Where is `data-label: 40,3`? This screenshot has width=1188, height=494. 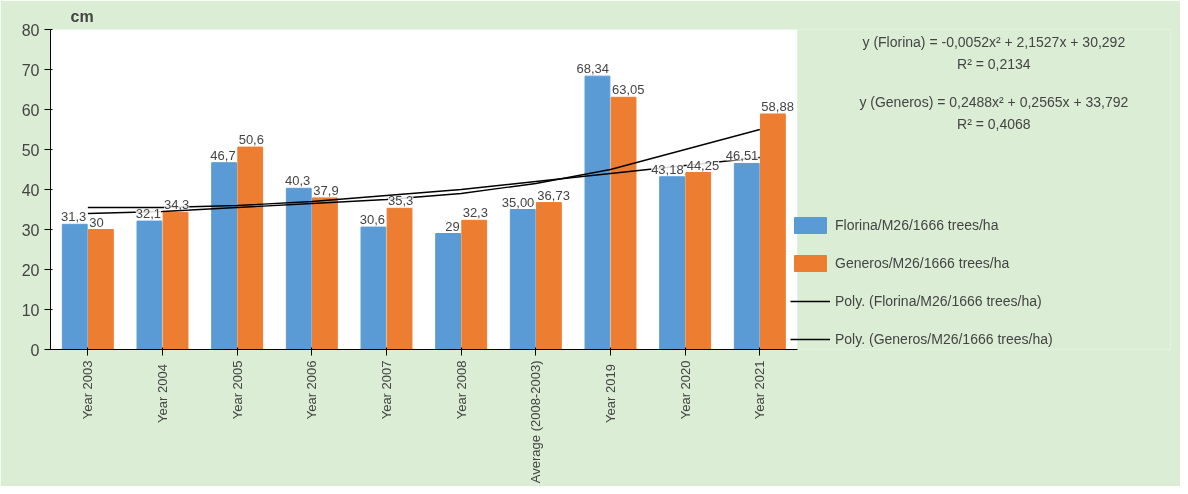
data-label: 40,3 is located at coordinates (298, 181).